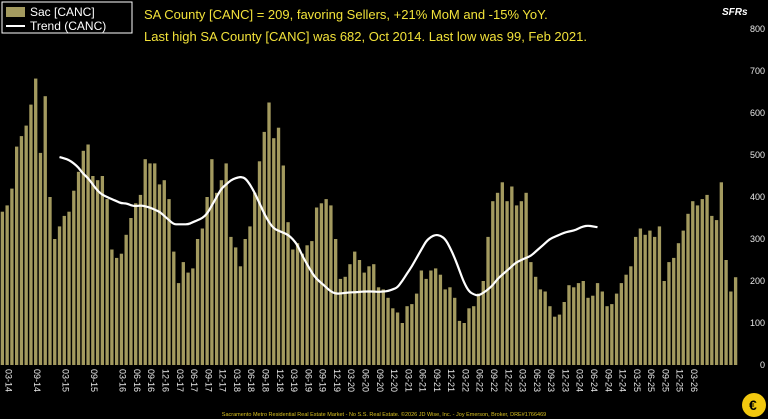 This screenshot has height=419, width=768. Describe the element at coordinates (623, 380) in the screenshot. I see `x-tick-label: 12-24` at that location.